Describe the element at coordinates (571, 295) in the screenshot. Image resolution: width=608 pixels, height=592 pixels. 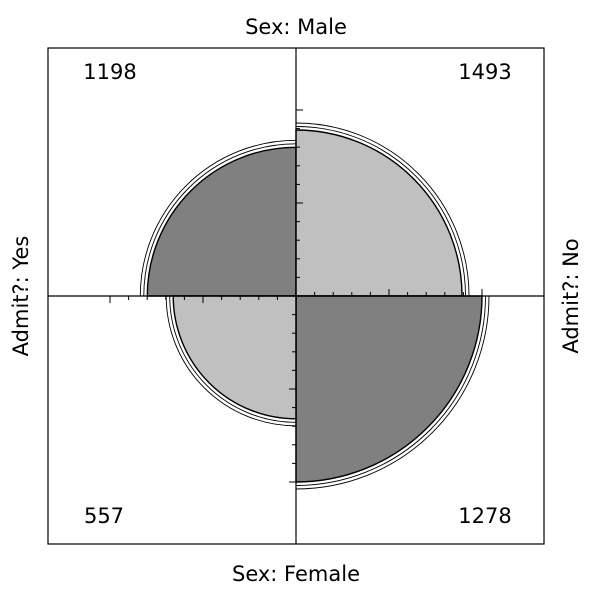
I see `right-label: Admit?: No` at that location.